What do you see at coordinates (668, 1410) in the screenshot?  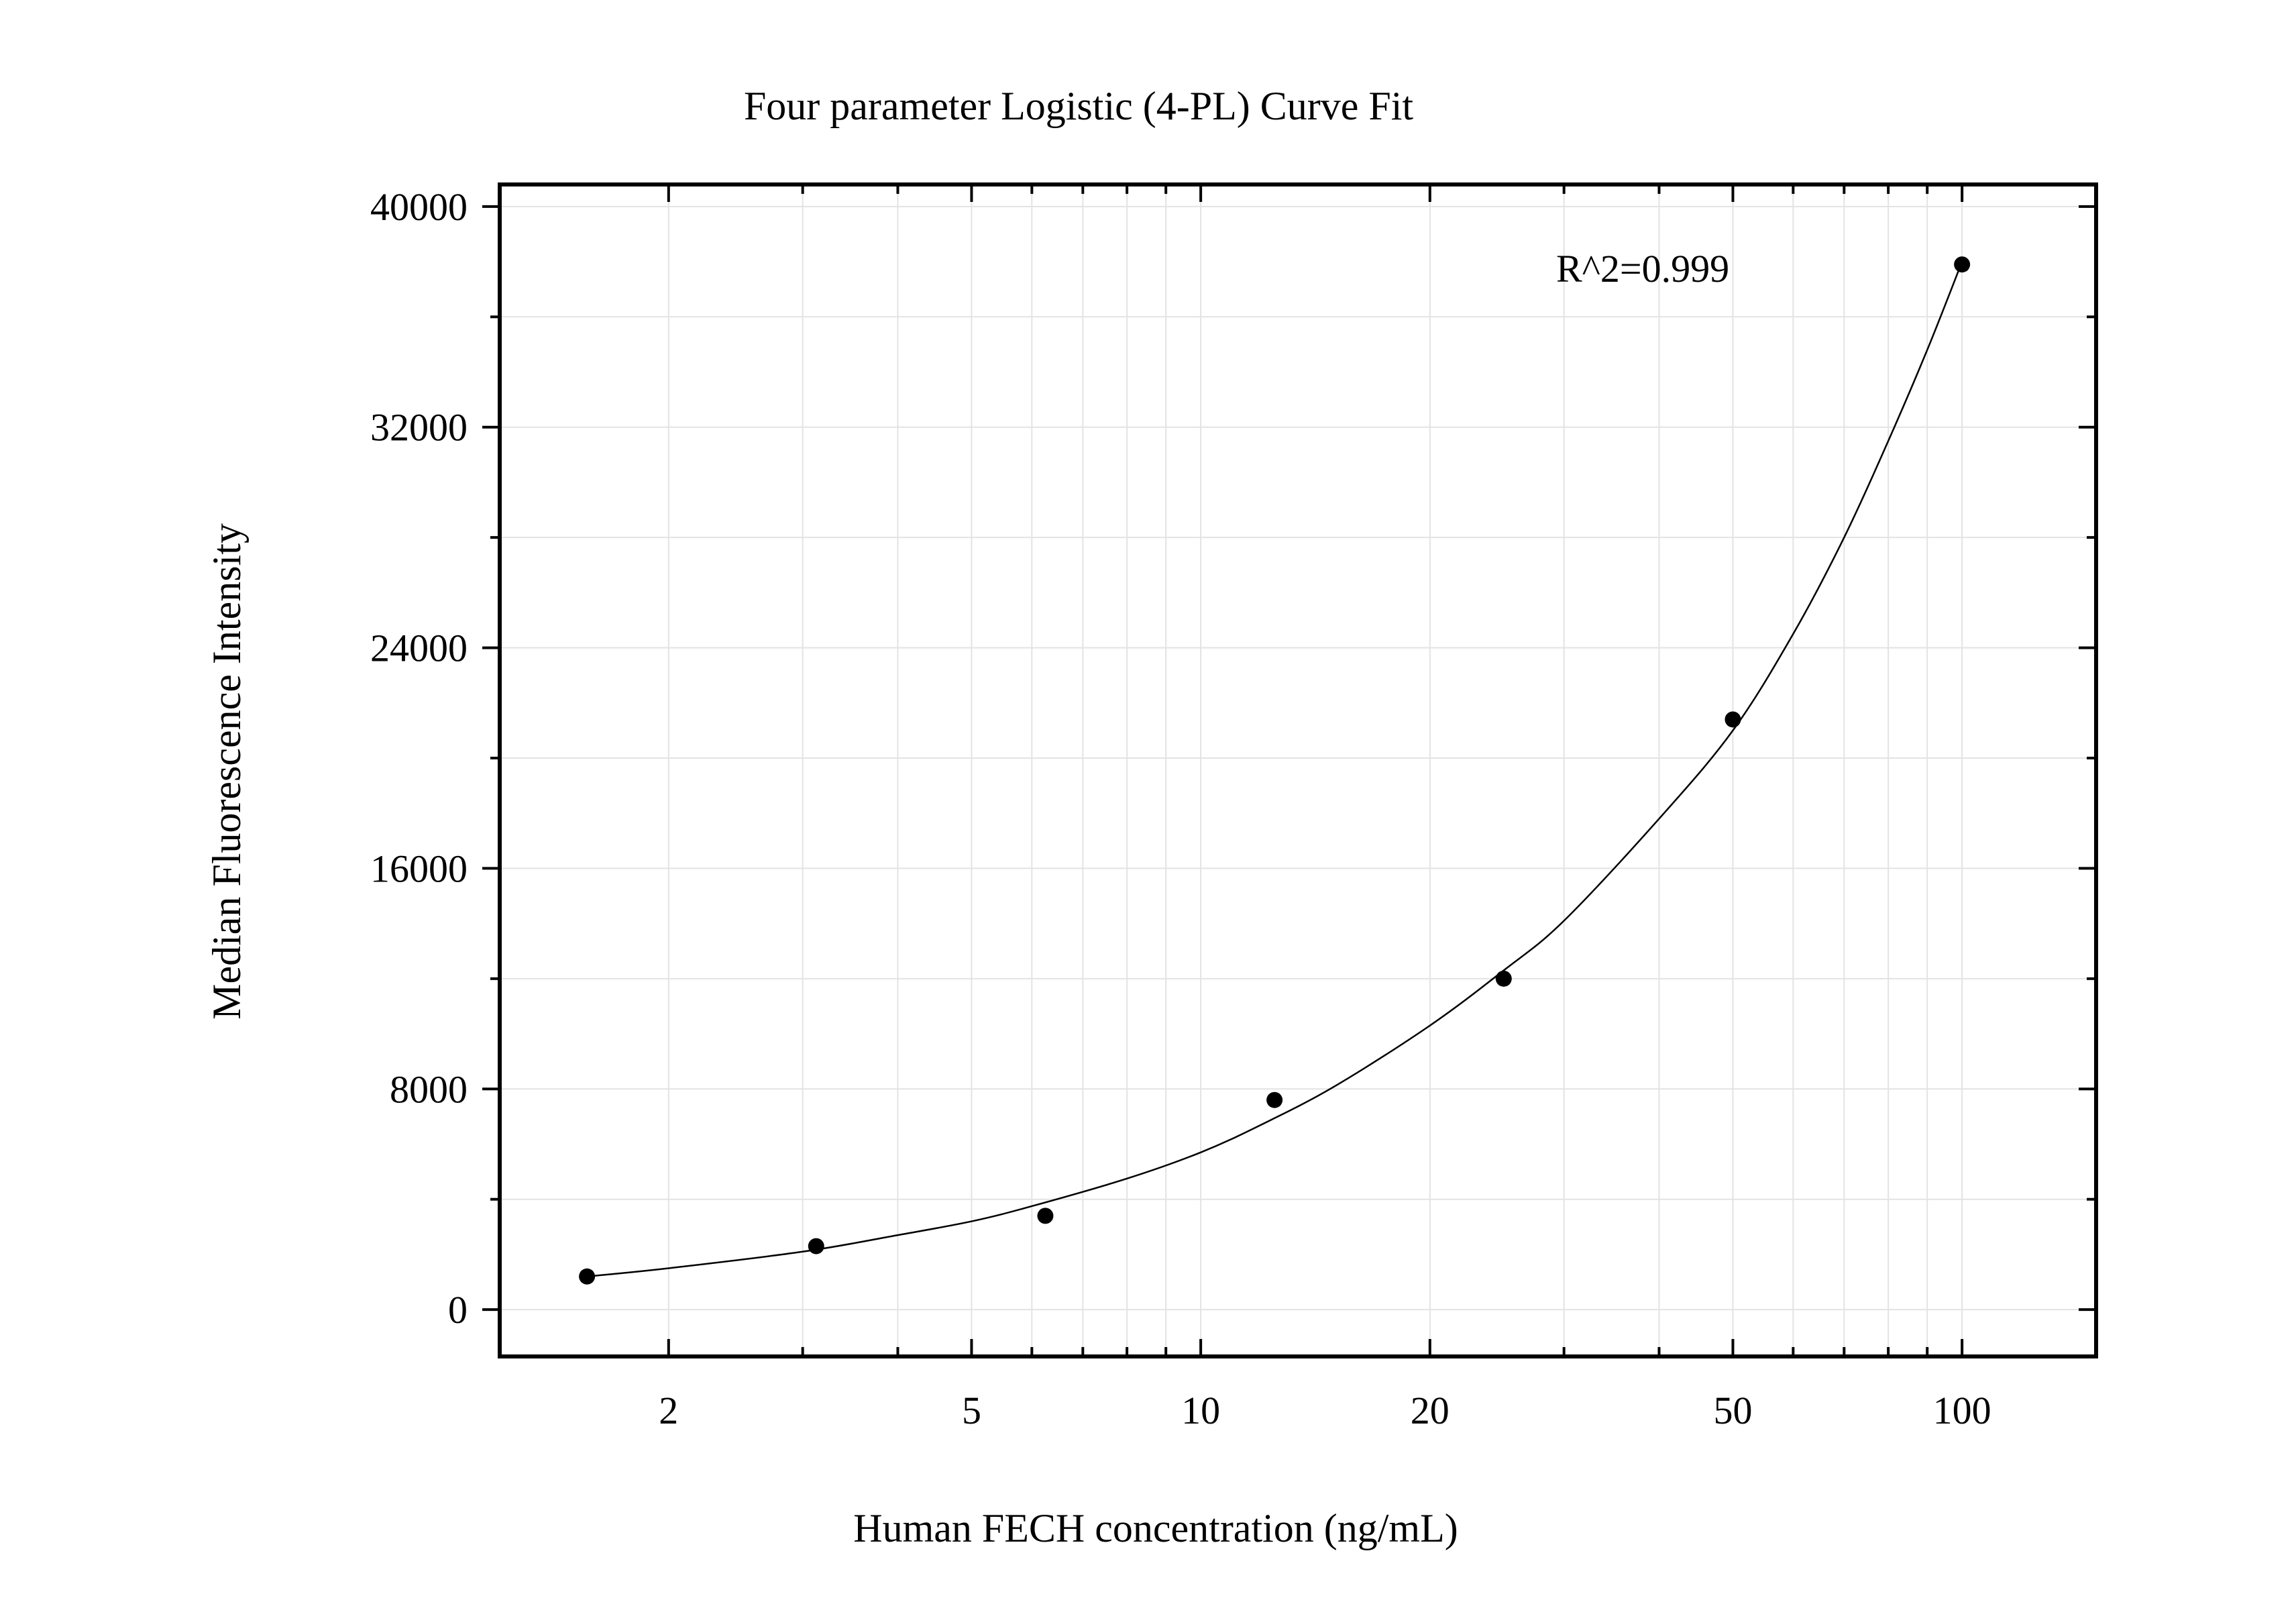 I see `x-tick-label: 2` at bounding box center [668, 1410].